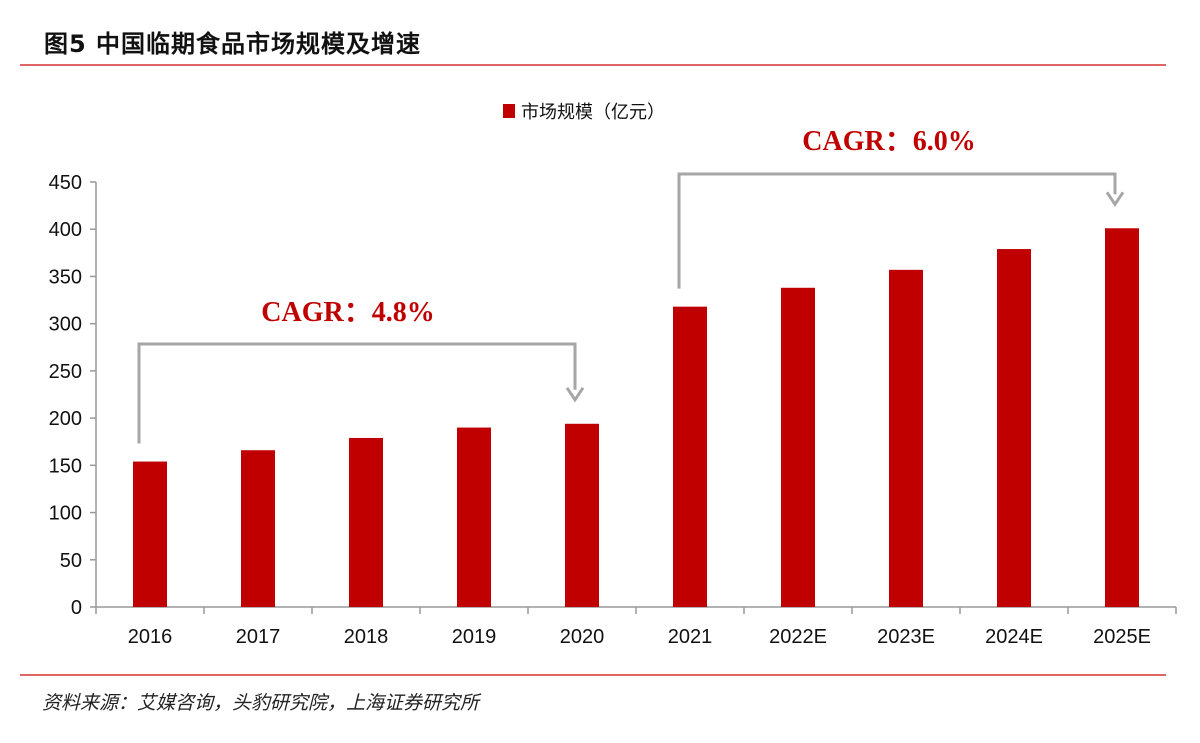 This screenshot has width=1200, height=743. What do you see at coordinates (150, 637) in the screenshot?
I see `x-tick-label: 2016` at bounding box center [150, 637].